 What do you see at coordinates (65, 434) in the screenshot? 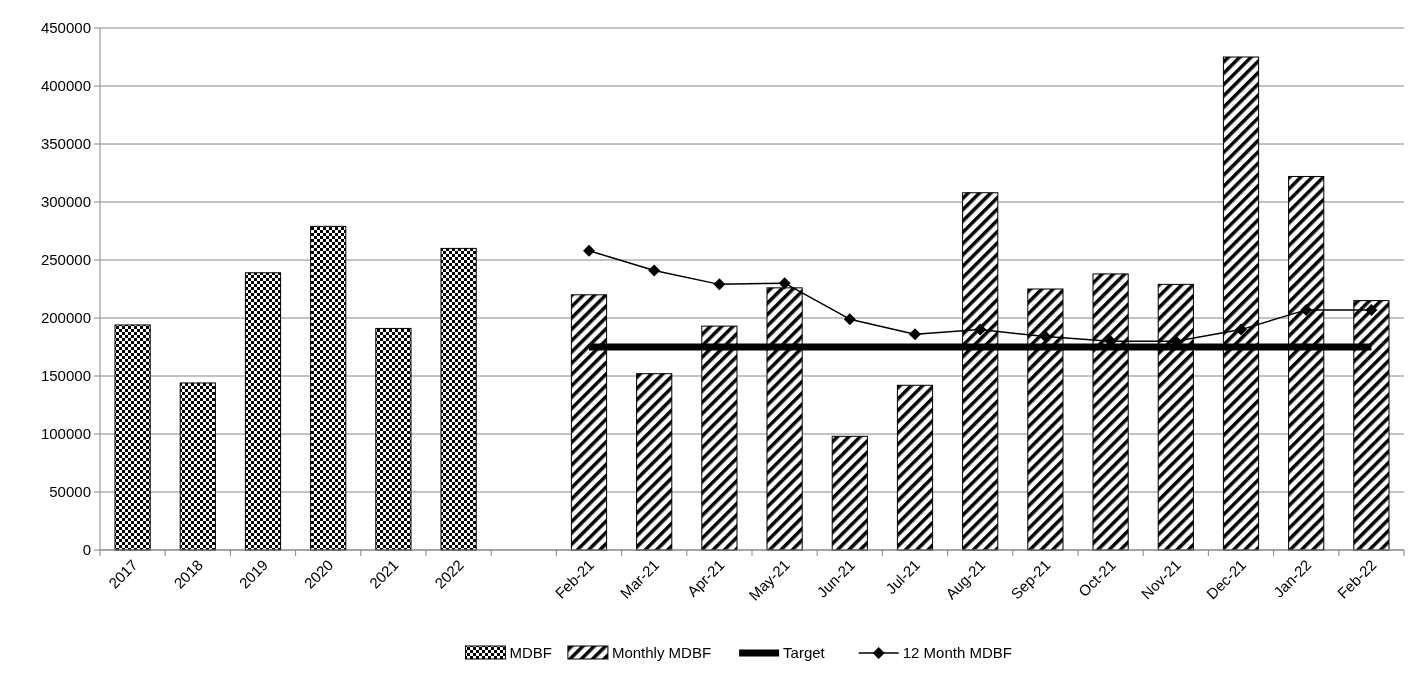
I see `y-tick-label: 100000` at bounding box center [65, 434].